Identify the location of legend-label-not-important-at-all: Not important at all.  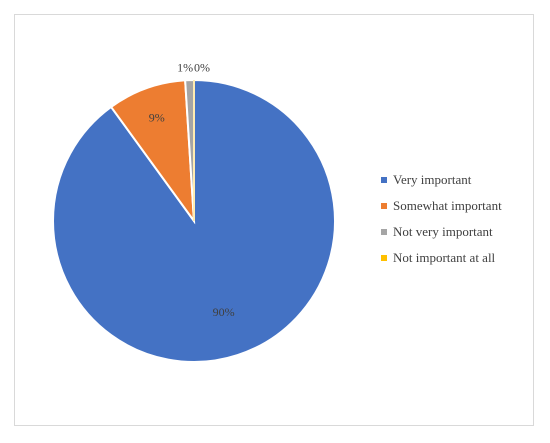
(444, 257).